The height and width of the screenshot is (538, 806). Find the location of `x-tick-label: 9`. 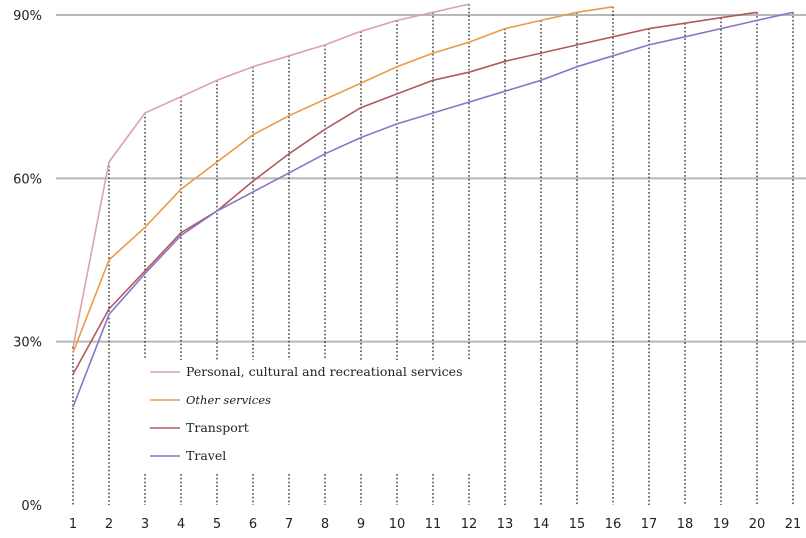

x-tick-label: 9 is located at coordinates (361, 524).